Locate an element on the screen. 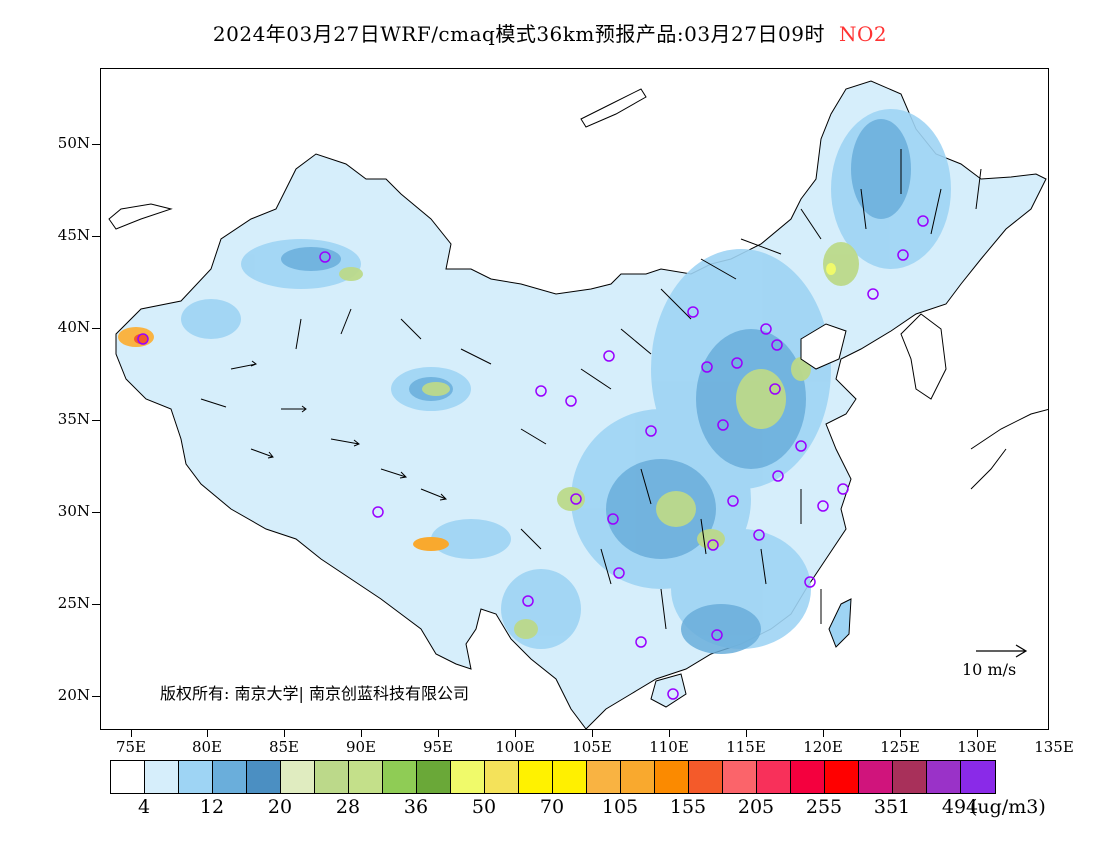 The image size is (1100, 850). lat-label-20n: 20N is located at coordinates (73, 695).